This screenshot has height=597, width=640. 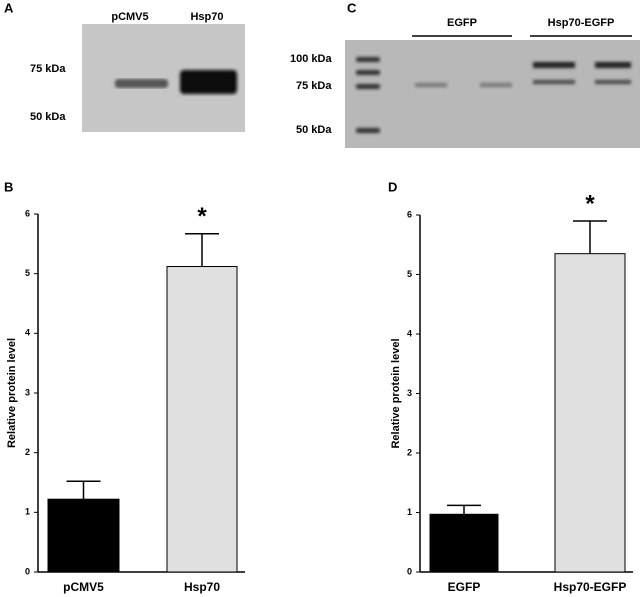 What do you see at coordinates (202, 587) in the screenshot?
I see `x-tick-label: Hsp70` at bounding box center [202, 587].